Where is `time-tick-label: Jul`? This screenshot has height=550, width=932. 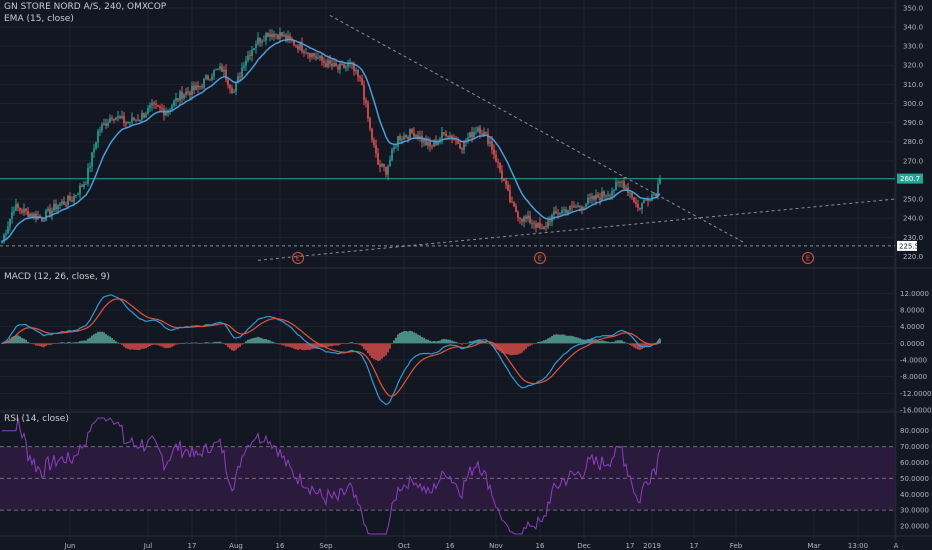 time-tick-label: Jul is located at coordinates (148, 546).